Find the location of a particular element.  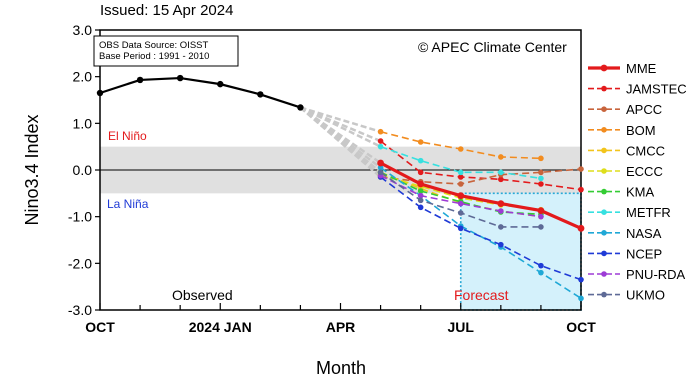

legend-label-cmcc: CMCC is located at coordinates (645, 150).